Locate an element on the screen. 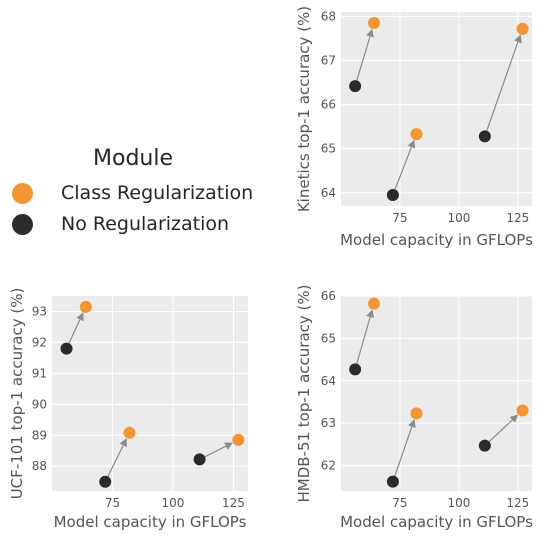  kinetics-x-tick-label: 75 is located at coordinates (399, 218).